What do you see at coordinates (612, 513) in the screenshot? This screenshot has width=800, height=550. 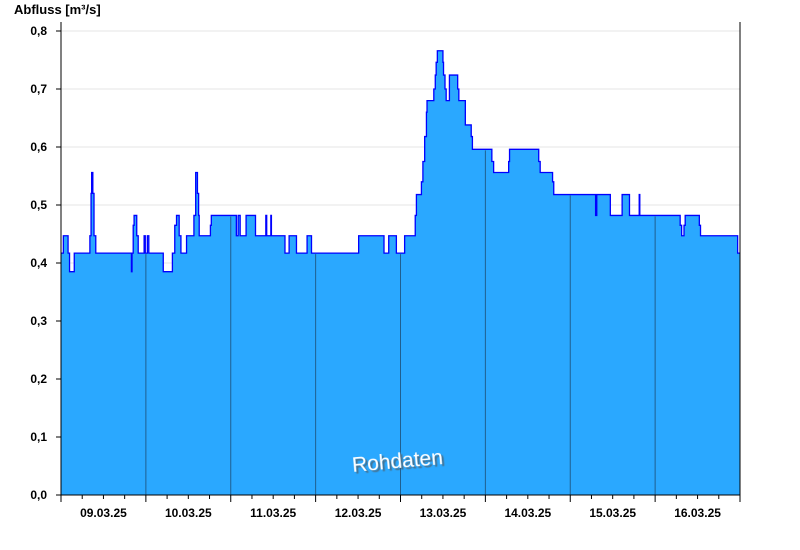 I see `x-tick-label: 15.03.25` at bounding box center [612, 513].